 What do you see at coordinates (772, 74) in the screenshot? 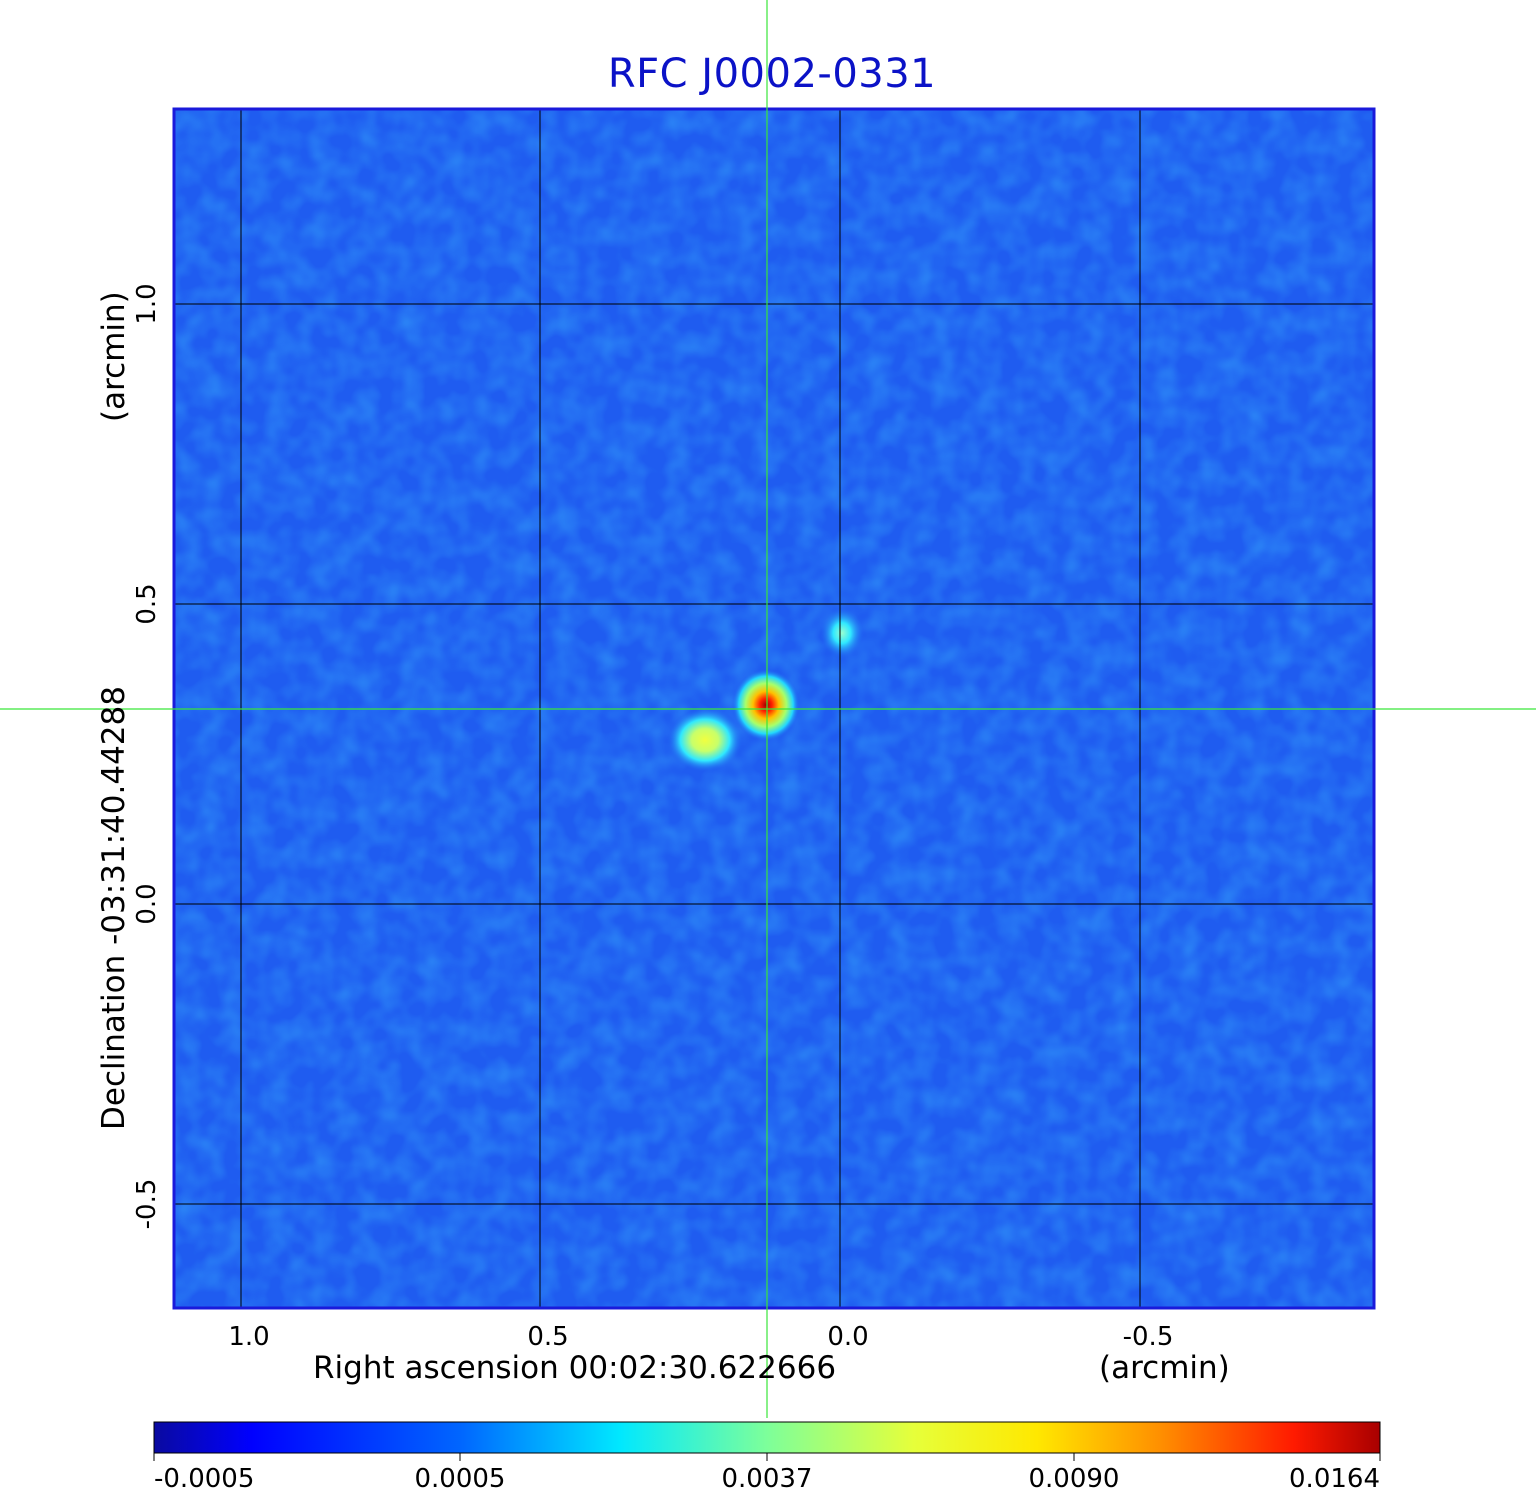
I see `image-title: RFC J0002-0331` at bounding box center [772, 74].